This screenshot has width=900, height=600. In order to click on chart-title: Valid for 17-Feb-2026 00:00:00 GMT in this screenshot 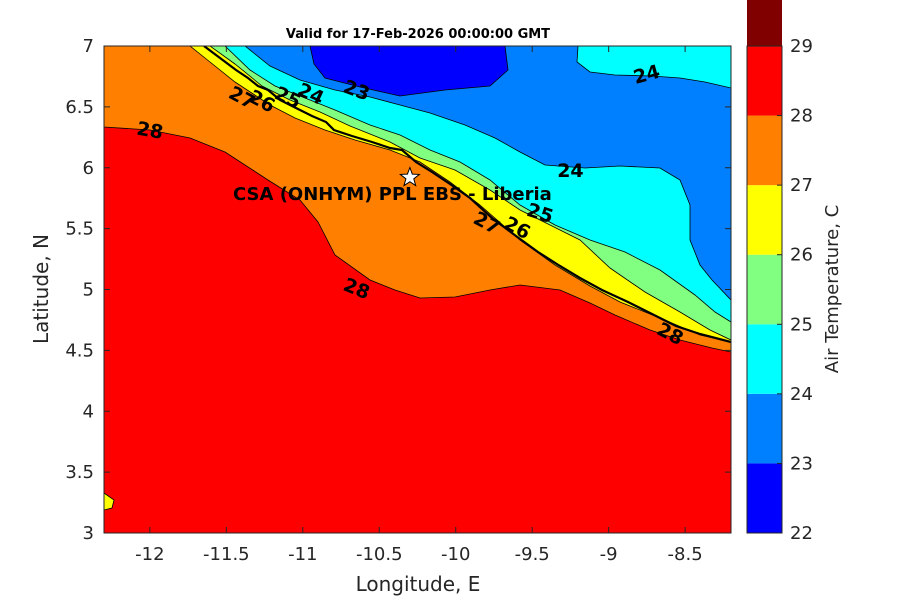, I will do `click(418, 34)`.